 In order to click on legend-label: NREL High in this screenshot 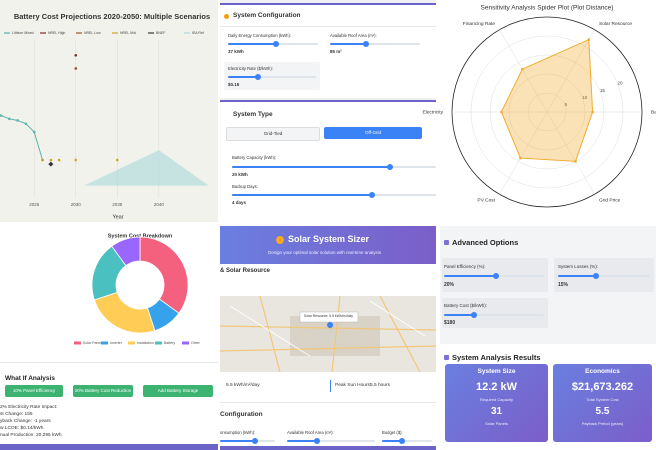, I will do `click(56, 33)`.